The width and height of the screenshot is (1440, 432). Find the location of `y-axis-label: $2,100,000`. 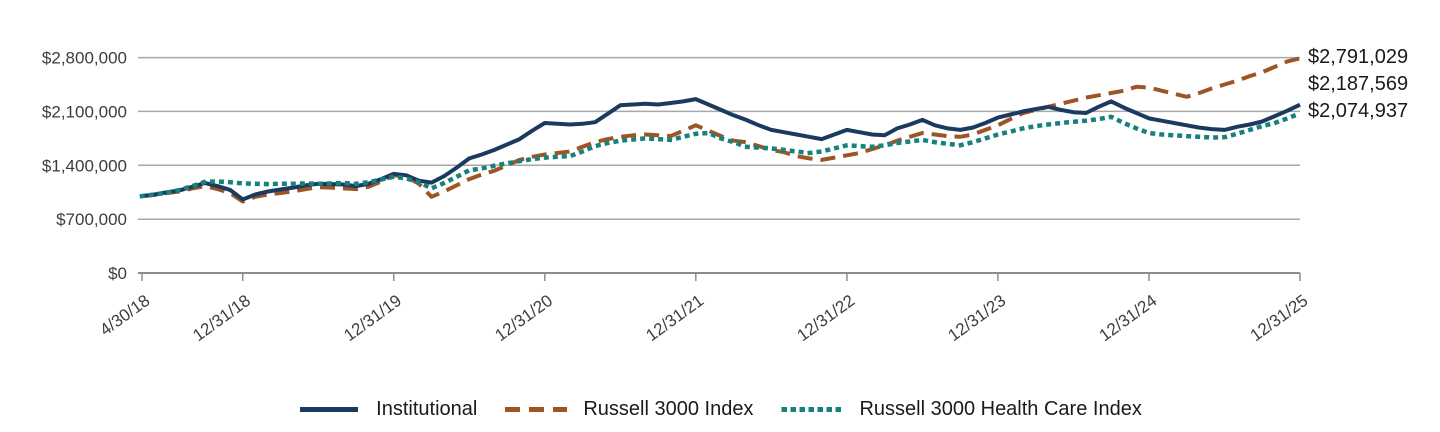

y-axis-label: $2,100,000 is located at coordinates (84, 111).